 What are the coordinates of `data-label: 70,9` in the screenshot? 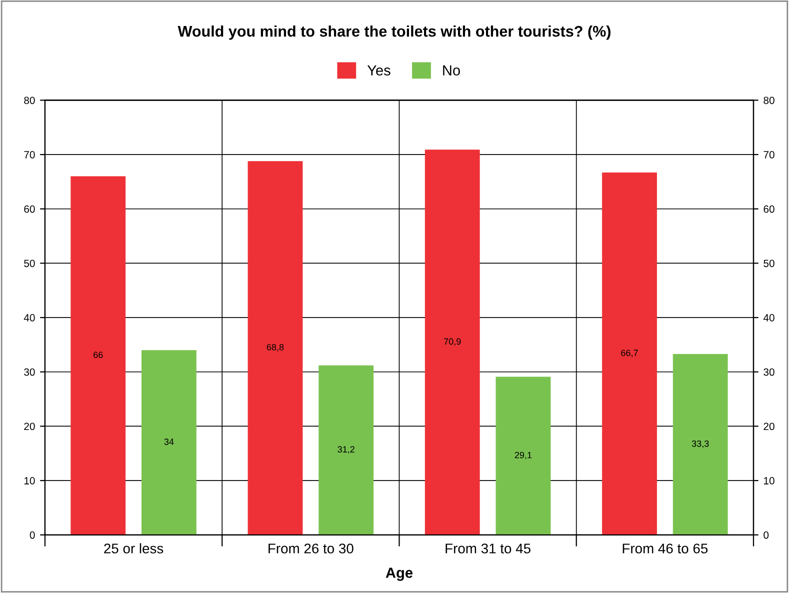 It's located at (452, 342).